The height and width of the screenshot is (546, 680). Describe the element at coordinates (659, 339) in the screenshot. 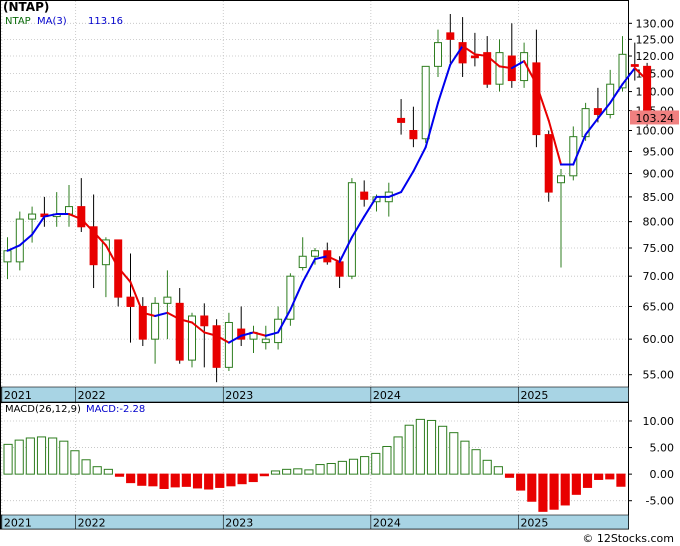

I see `price-tick-label: 60.00` at that location.